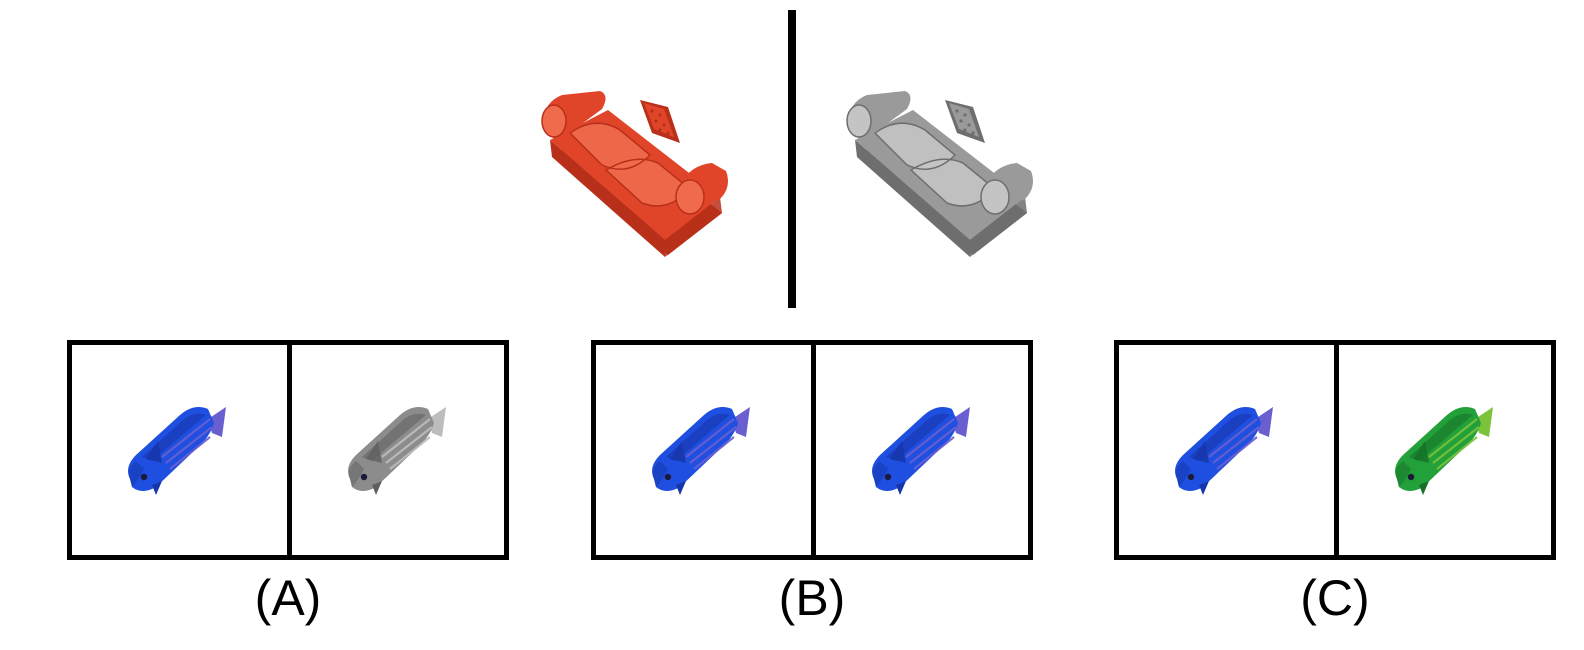  I want to click on option-b-panel, so click(812, 450).